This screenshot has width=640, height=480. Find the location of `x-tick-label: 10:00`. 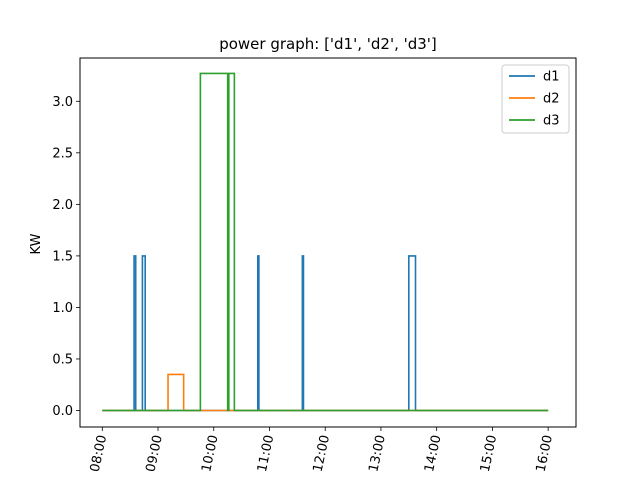

x-tick-label: 10:00 is located at coordinates (210, 454).